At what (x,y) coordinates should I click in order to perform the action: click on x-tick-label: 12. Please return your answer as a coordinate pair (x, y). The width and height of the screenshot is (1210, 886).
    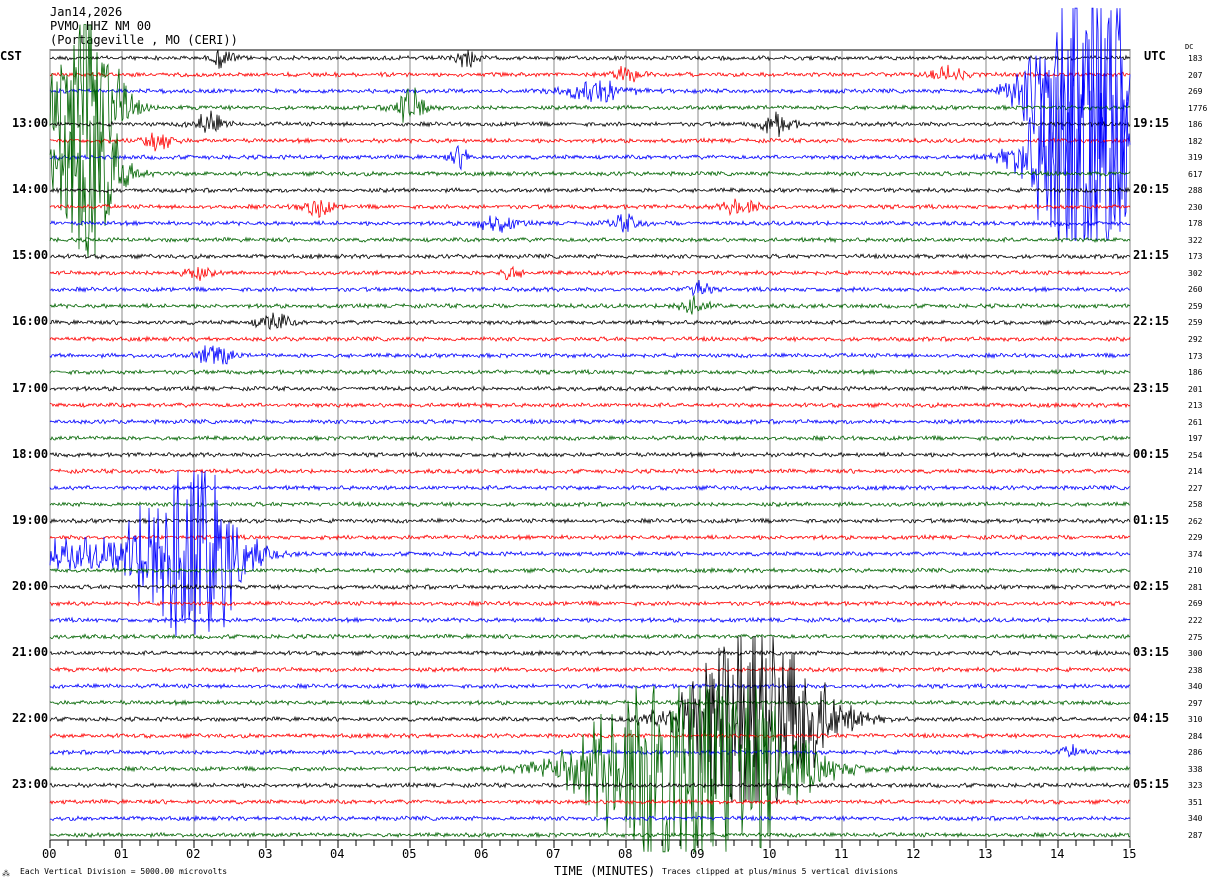
    Looking at the image, I should click on (913, 854).